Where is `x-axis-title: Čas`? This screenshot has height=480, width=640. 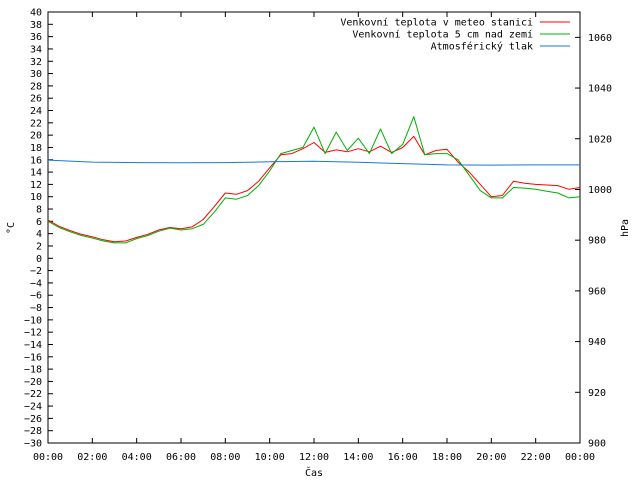 x-axis-title: Čas is located at coordinates (314, 472).